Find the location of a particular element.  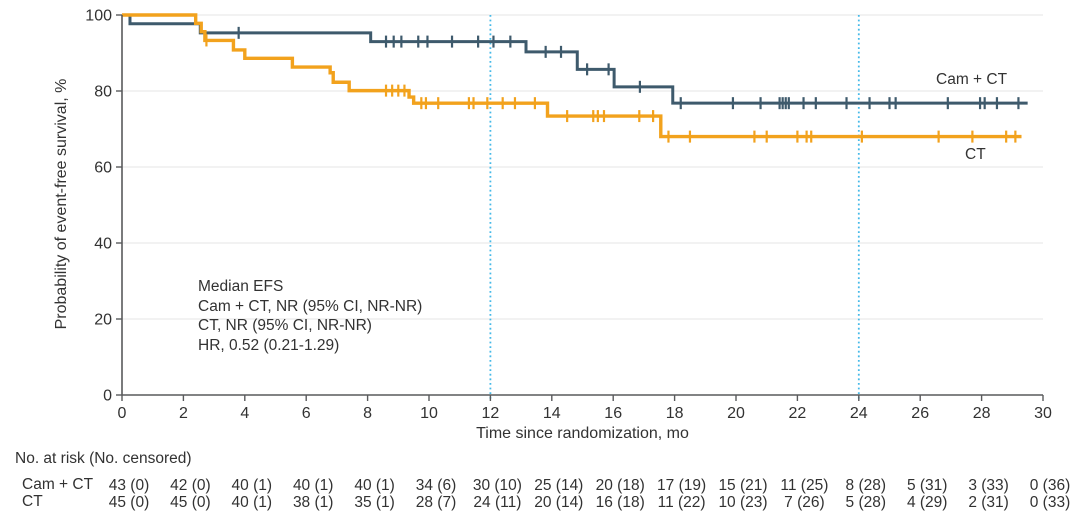

risk-cell-cam-ct-20mo: 15 (21) is located at coordinates (743, 485).